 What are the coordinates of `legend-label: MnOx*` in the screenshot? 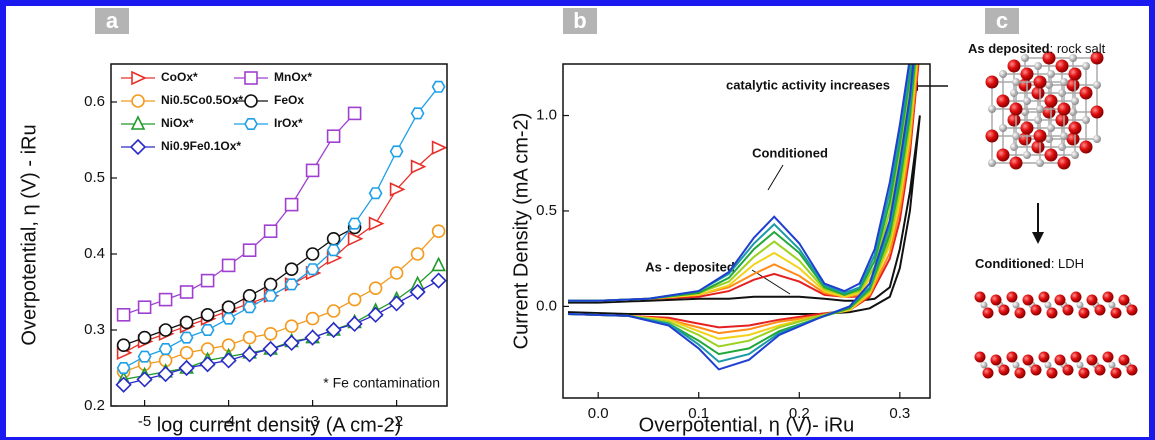 It's located at (293, 77).